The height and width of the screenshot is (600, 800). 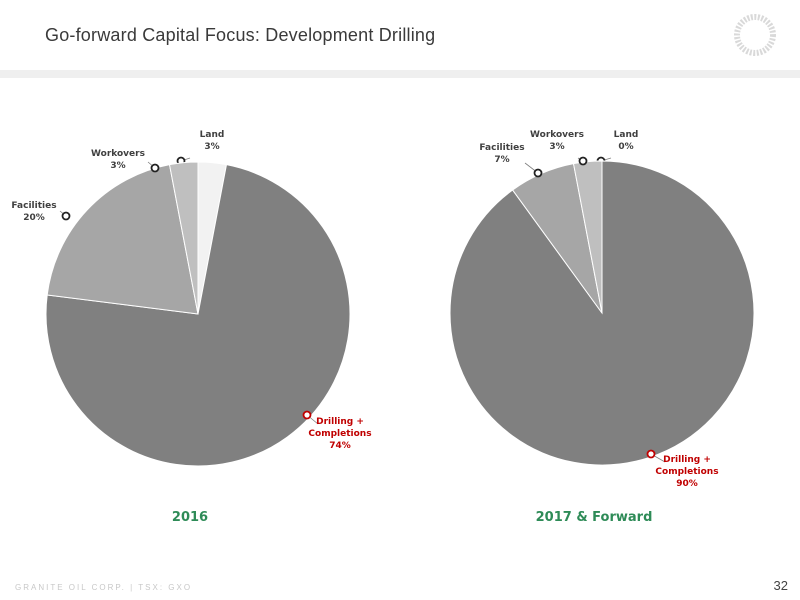 I want to click on data-label-land: Land 0%, so click(x=626, y=141).